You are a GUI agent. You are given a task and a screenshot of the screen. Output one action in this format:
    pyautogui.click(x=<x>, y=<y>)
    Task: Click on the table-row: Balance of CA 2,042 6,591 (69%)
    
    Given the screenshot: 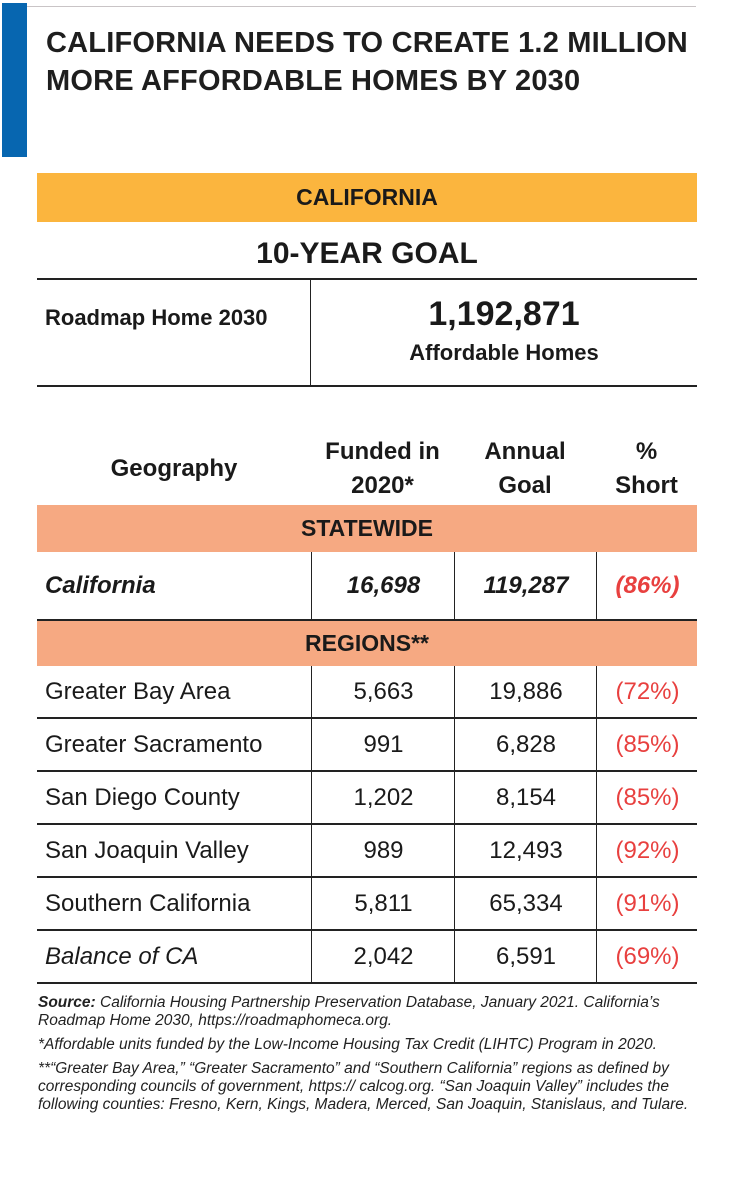 What is the action you would take?
    pyautogui.click(x=367, y=957)
    